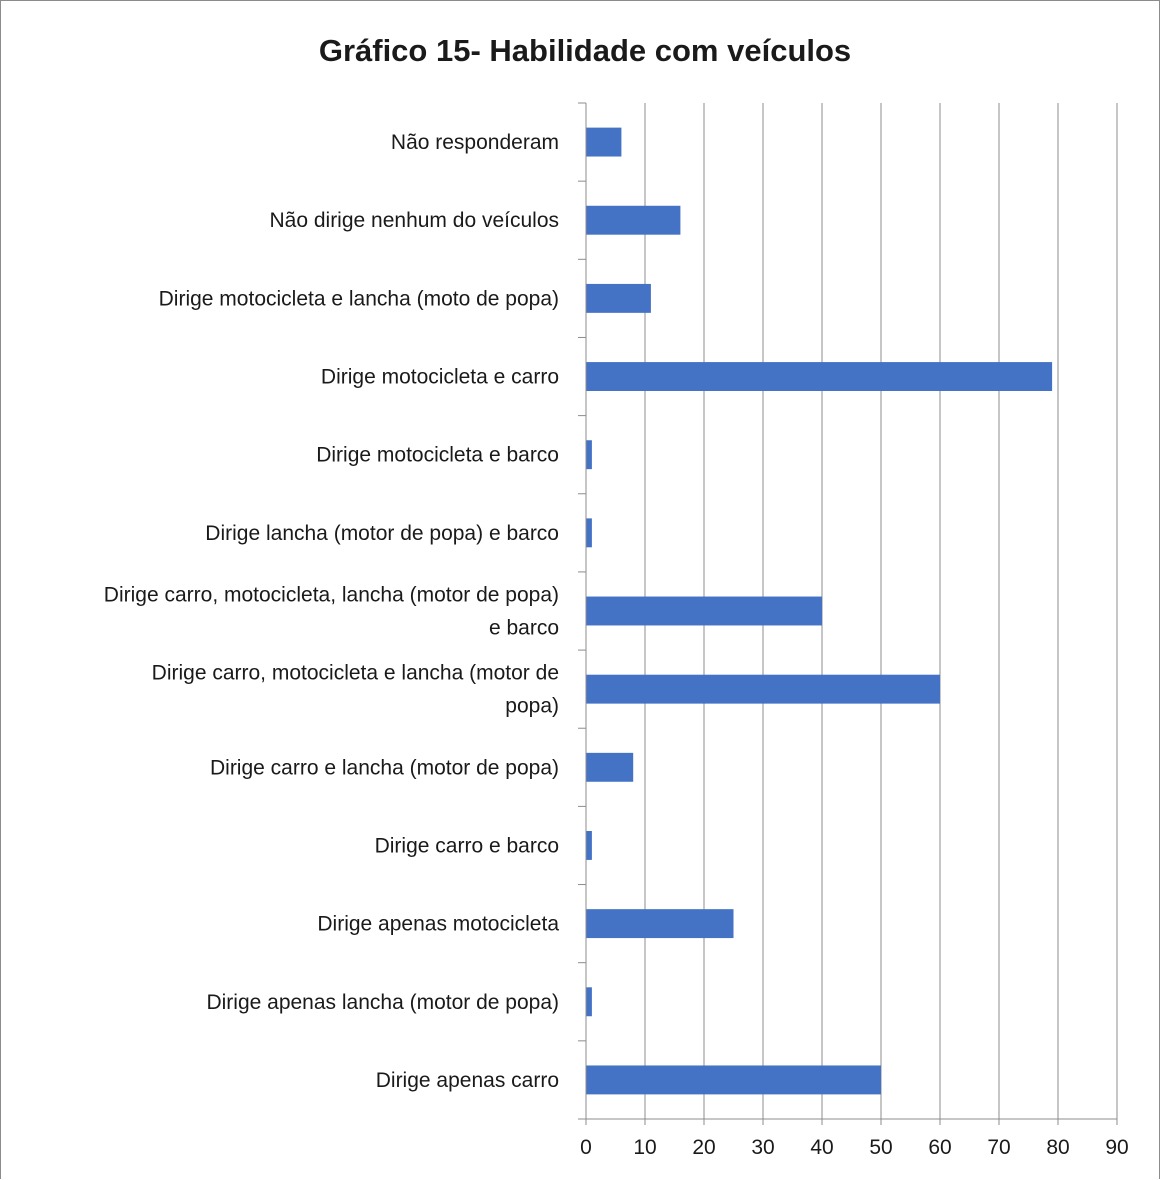 The image size is (1160, 1180). I want to click on category-label-11: Dirige apenas motocicleta, so click(438, 924).